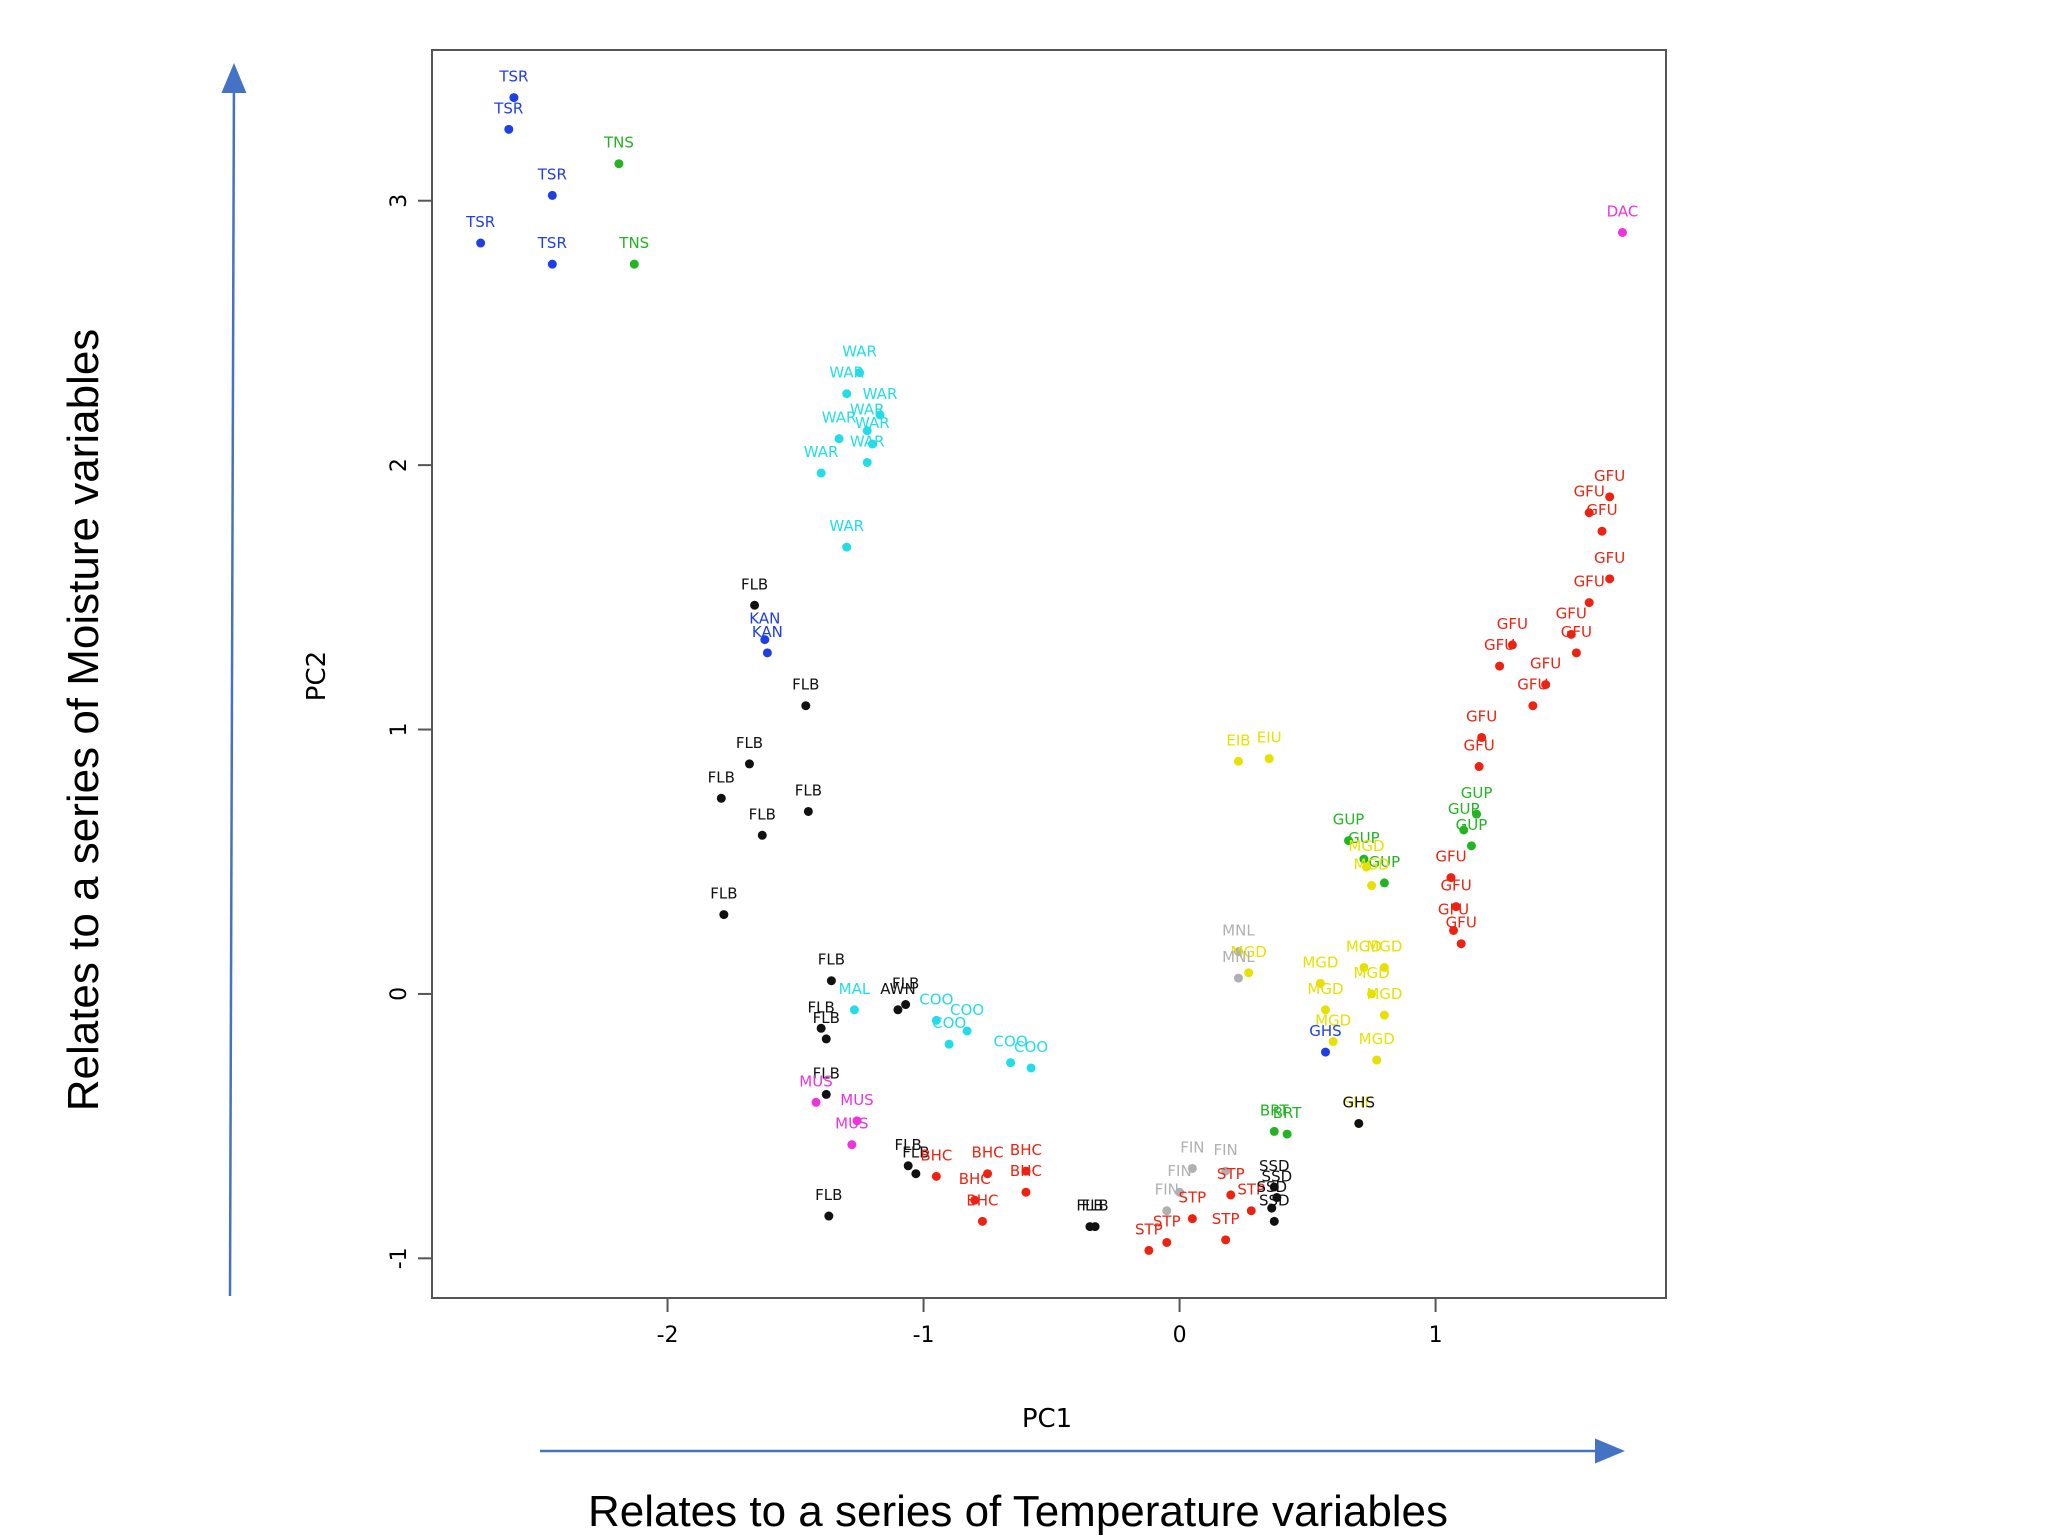  What do you see at coordinates (618, 143) in the screenshot?
I see `point-label: TNS` at bounding box center [618, 143].